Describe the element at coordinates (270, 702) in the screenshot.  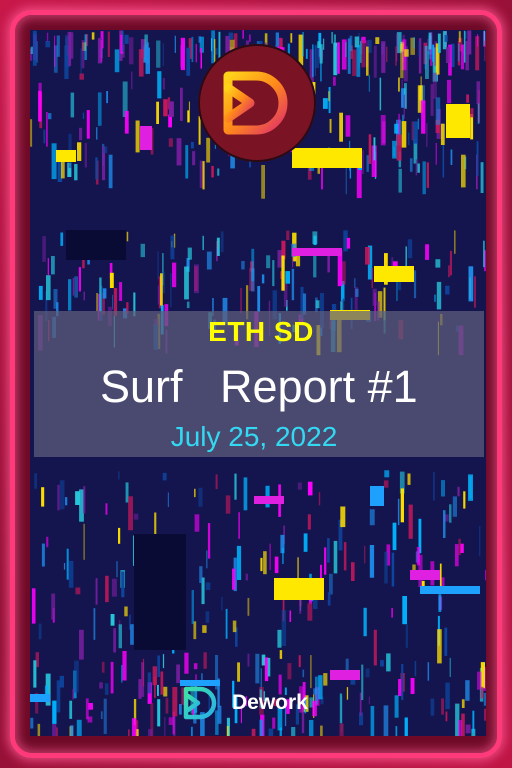
I see `brand-name: Dework` at that location.